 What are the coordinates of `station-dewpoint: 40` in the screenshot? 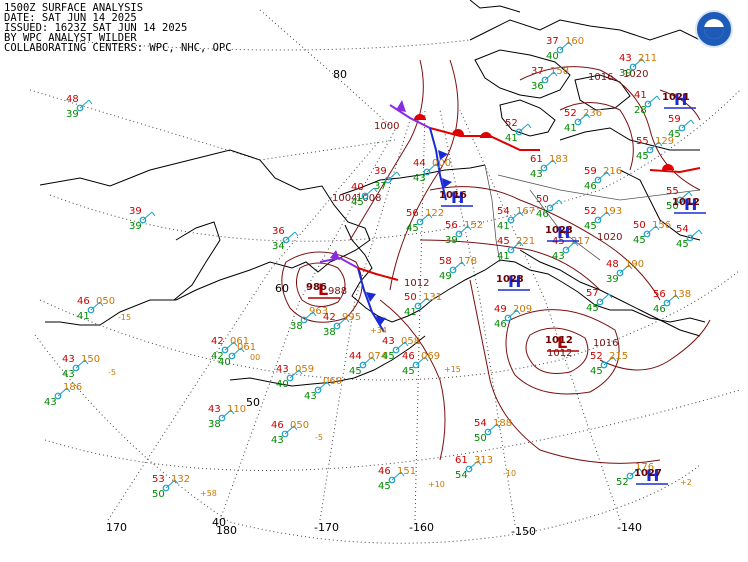 It's located at (224, 362).